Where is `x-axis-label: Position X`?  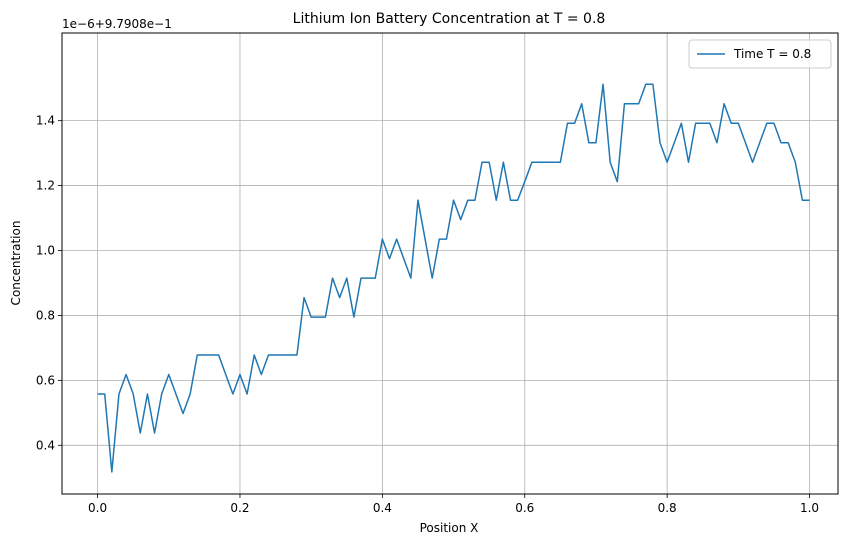 x-axis-label: Position X is located at coordinates (449, 528).